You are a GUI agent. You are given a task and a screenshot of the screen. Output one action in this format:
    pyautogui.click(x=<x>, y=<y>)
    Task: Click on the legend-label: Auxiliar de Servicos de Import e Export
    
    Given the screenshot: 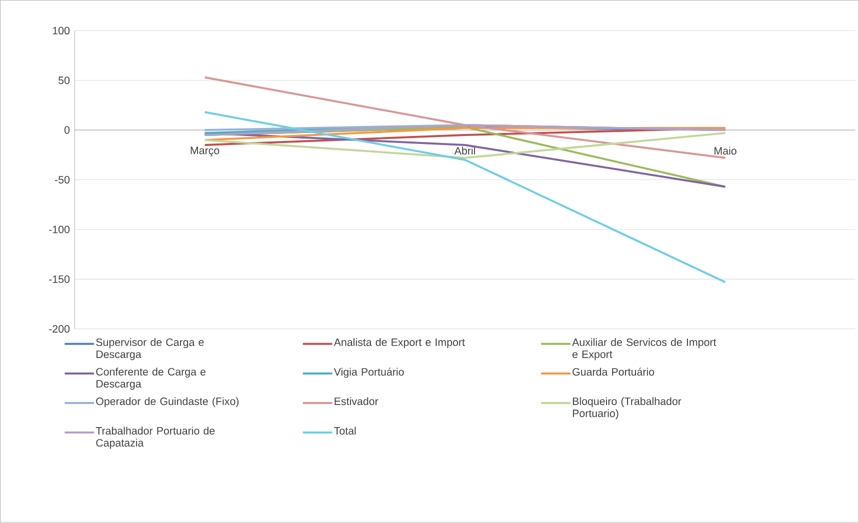 What is the action you would take?
    pyautogui.click(x=644, y=349)
    